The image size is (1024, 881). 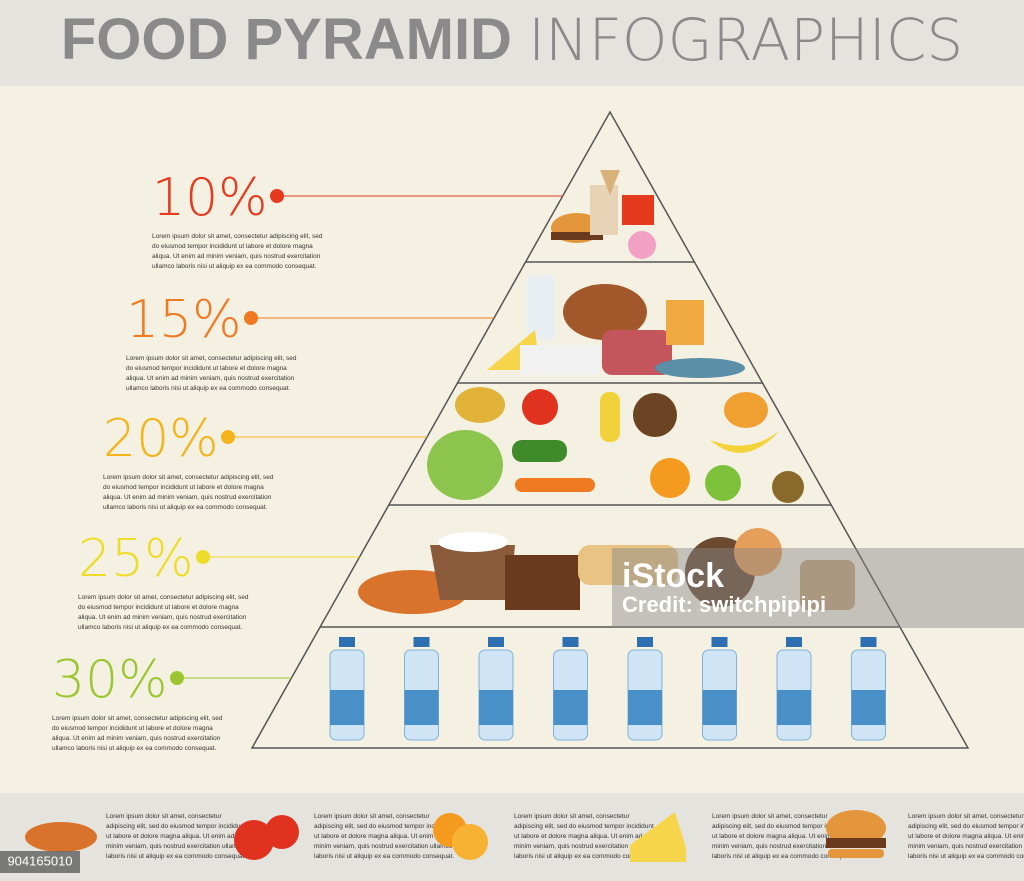 What do you see at coordinates (607, 689) in the screenshot?
I see `water-bottles` at bounding box center [607, 689].